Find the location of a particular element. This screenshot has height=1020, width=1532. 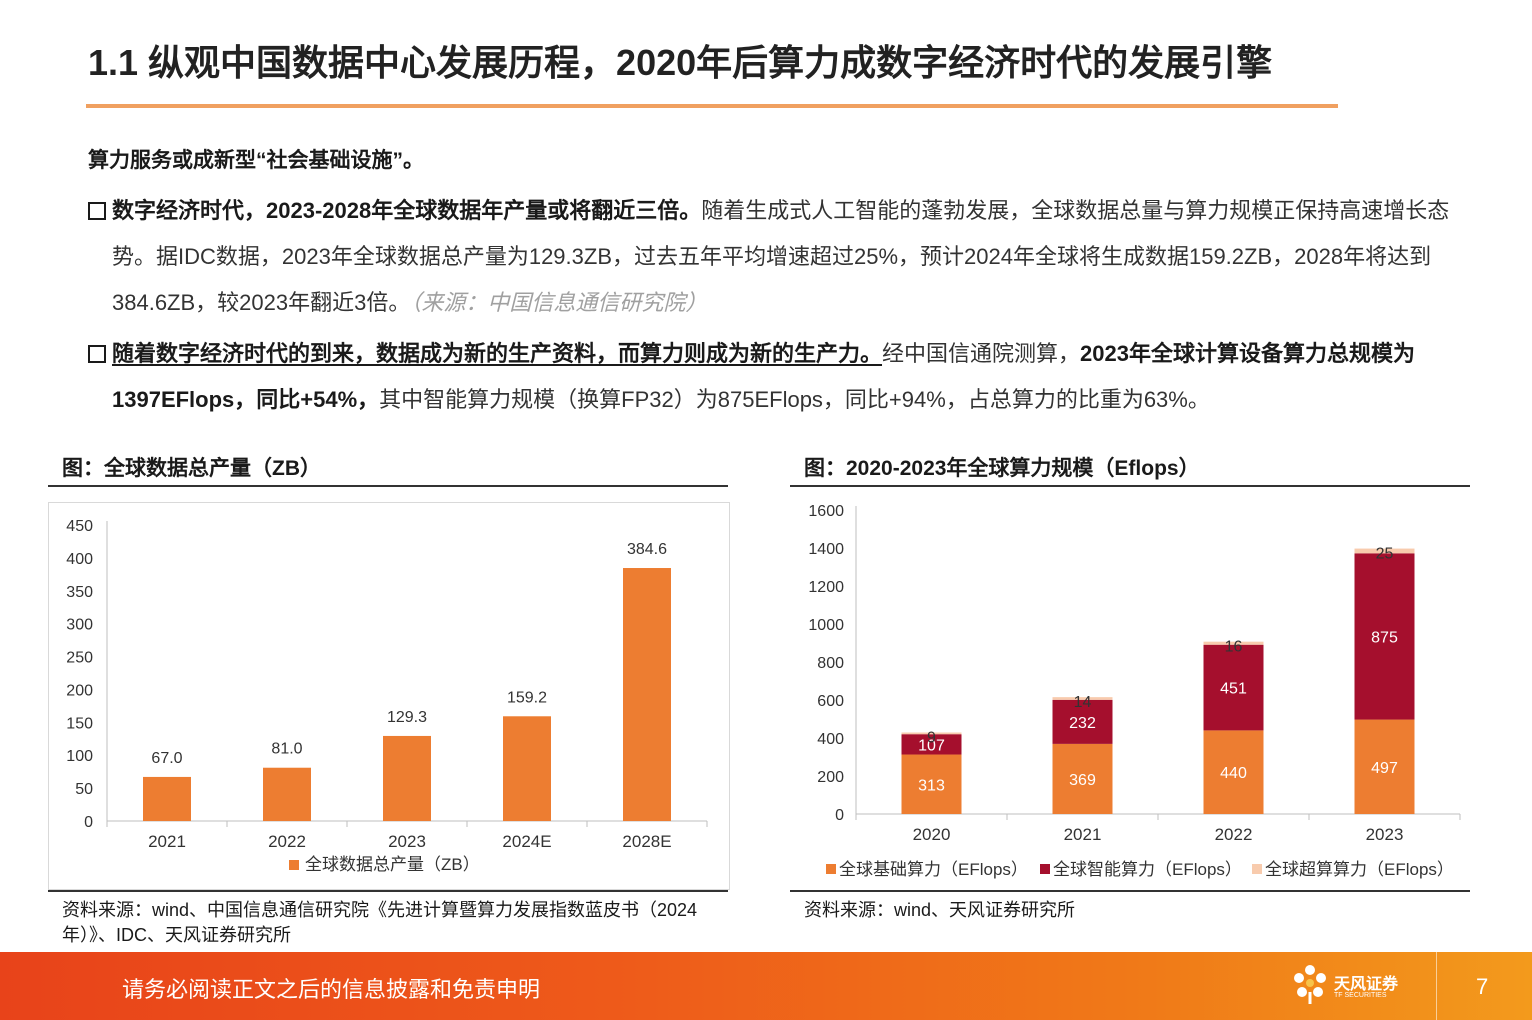

brand-name-cn: 天风证券 is located at coordinates (1366, 984).